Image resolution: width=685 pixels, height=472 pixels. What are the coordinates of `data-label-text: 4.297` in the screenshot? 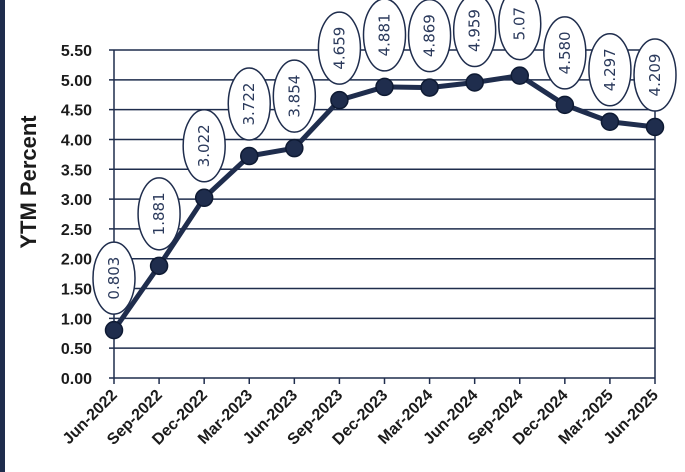 It's located at (610, 69).